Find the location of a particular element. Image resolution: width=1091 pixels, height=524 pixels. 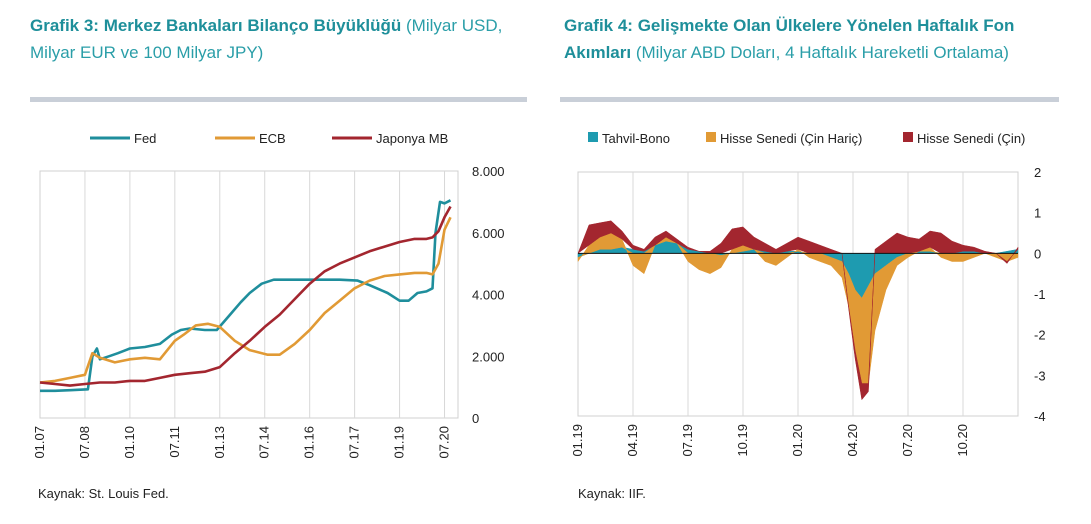

y-tick-label: 2 is located at coordinates (1037, 172).